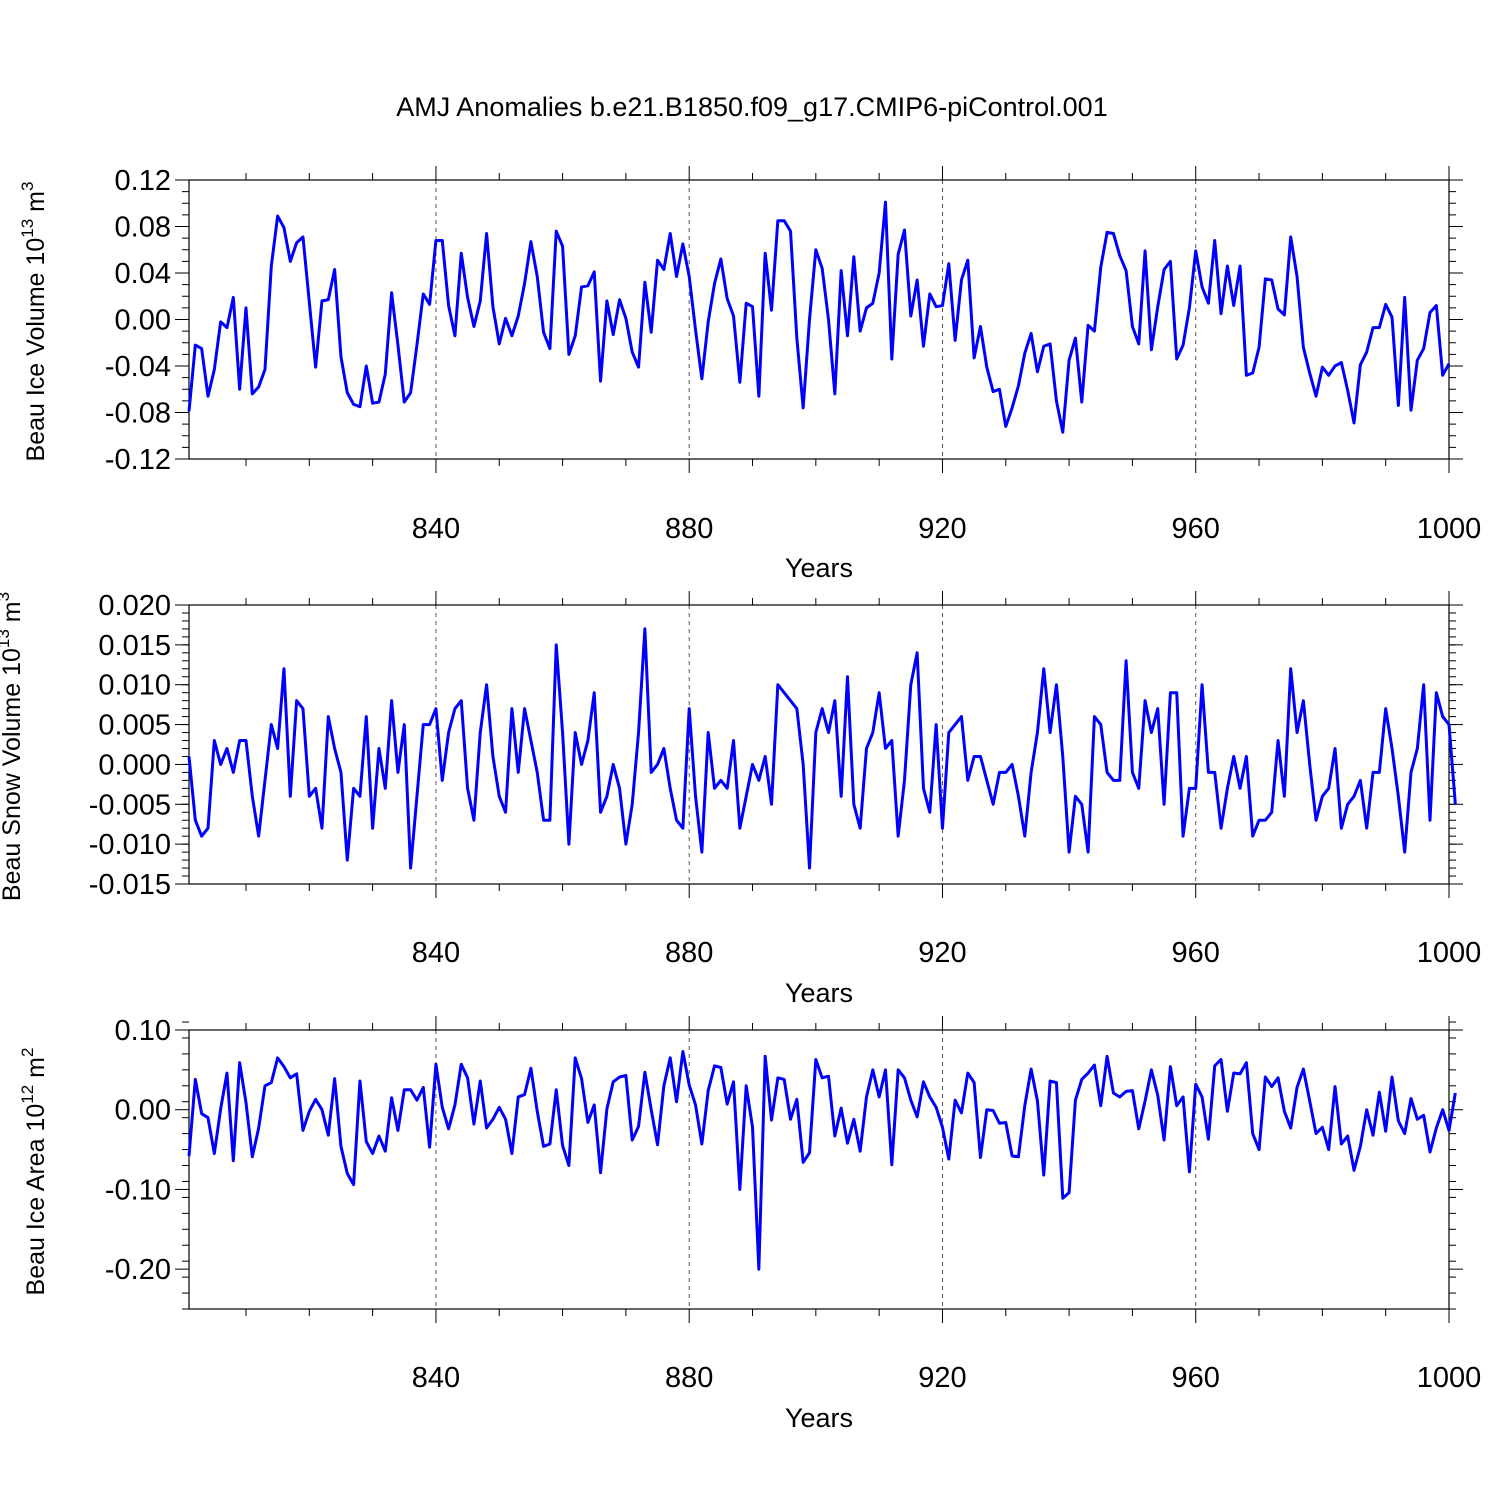 The height and width of the screenshot is (1500, 1500). What do you see at coordinates (130, 845) in the screenshot?
I see `y-tick-label: -0.010` at bounding box center [130, 845].